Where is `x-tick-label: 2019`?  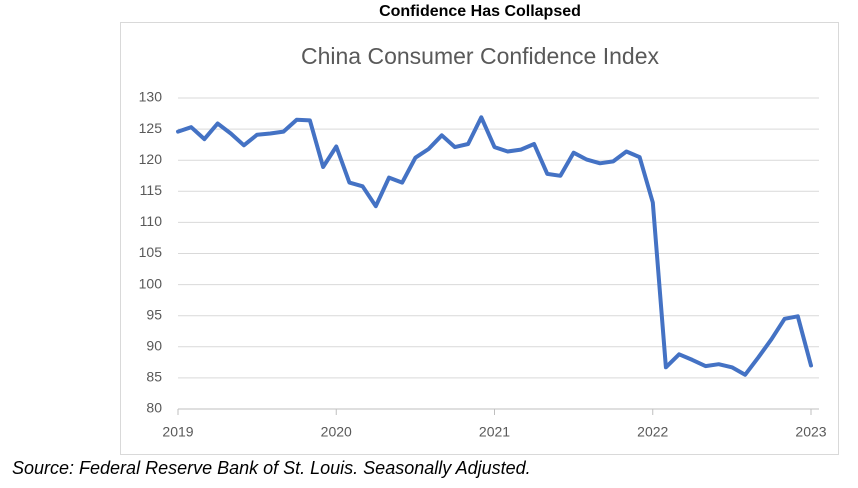
x-tick-label: 2019 is located at coordinates (177, 432).